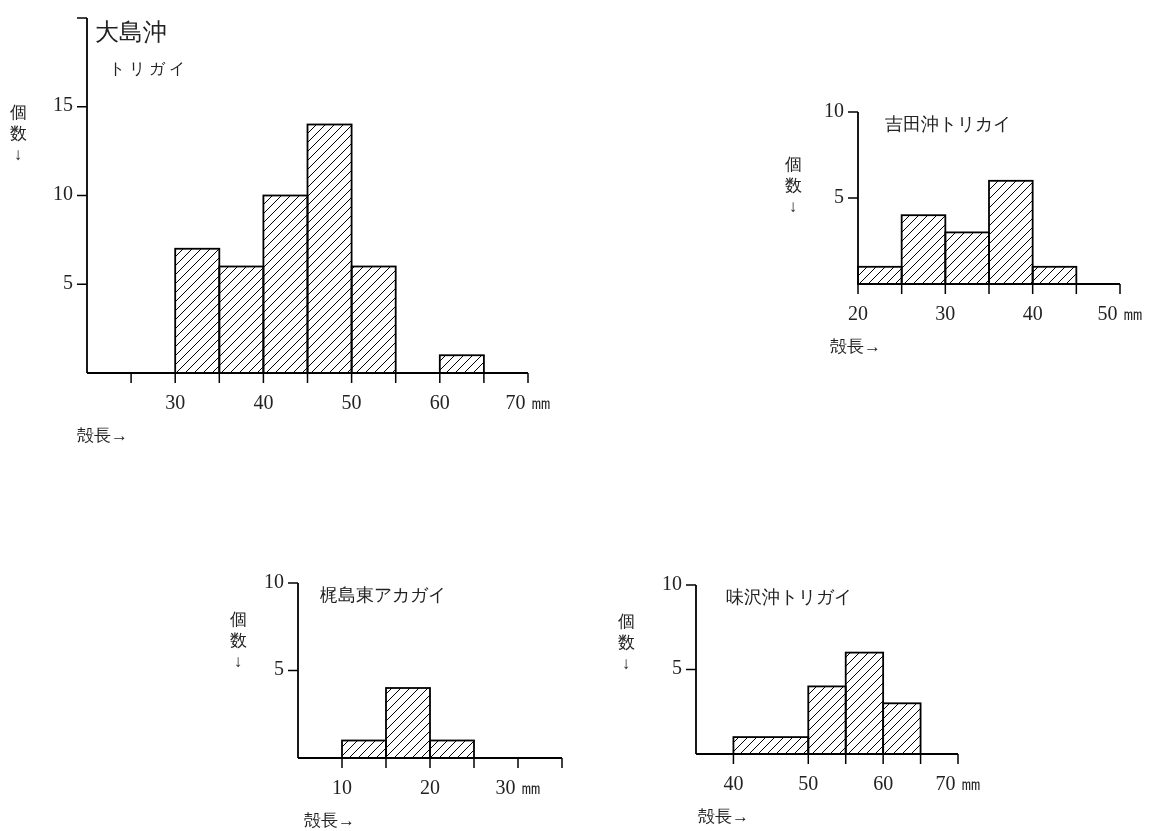  What do you see at coordinates (518, 787) in the screenshot?
I see `x-tick-label: 30 ㎜` at bounding box center [518, 787].